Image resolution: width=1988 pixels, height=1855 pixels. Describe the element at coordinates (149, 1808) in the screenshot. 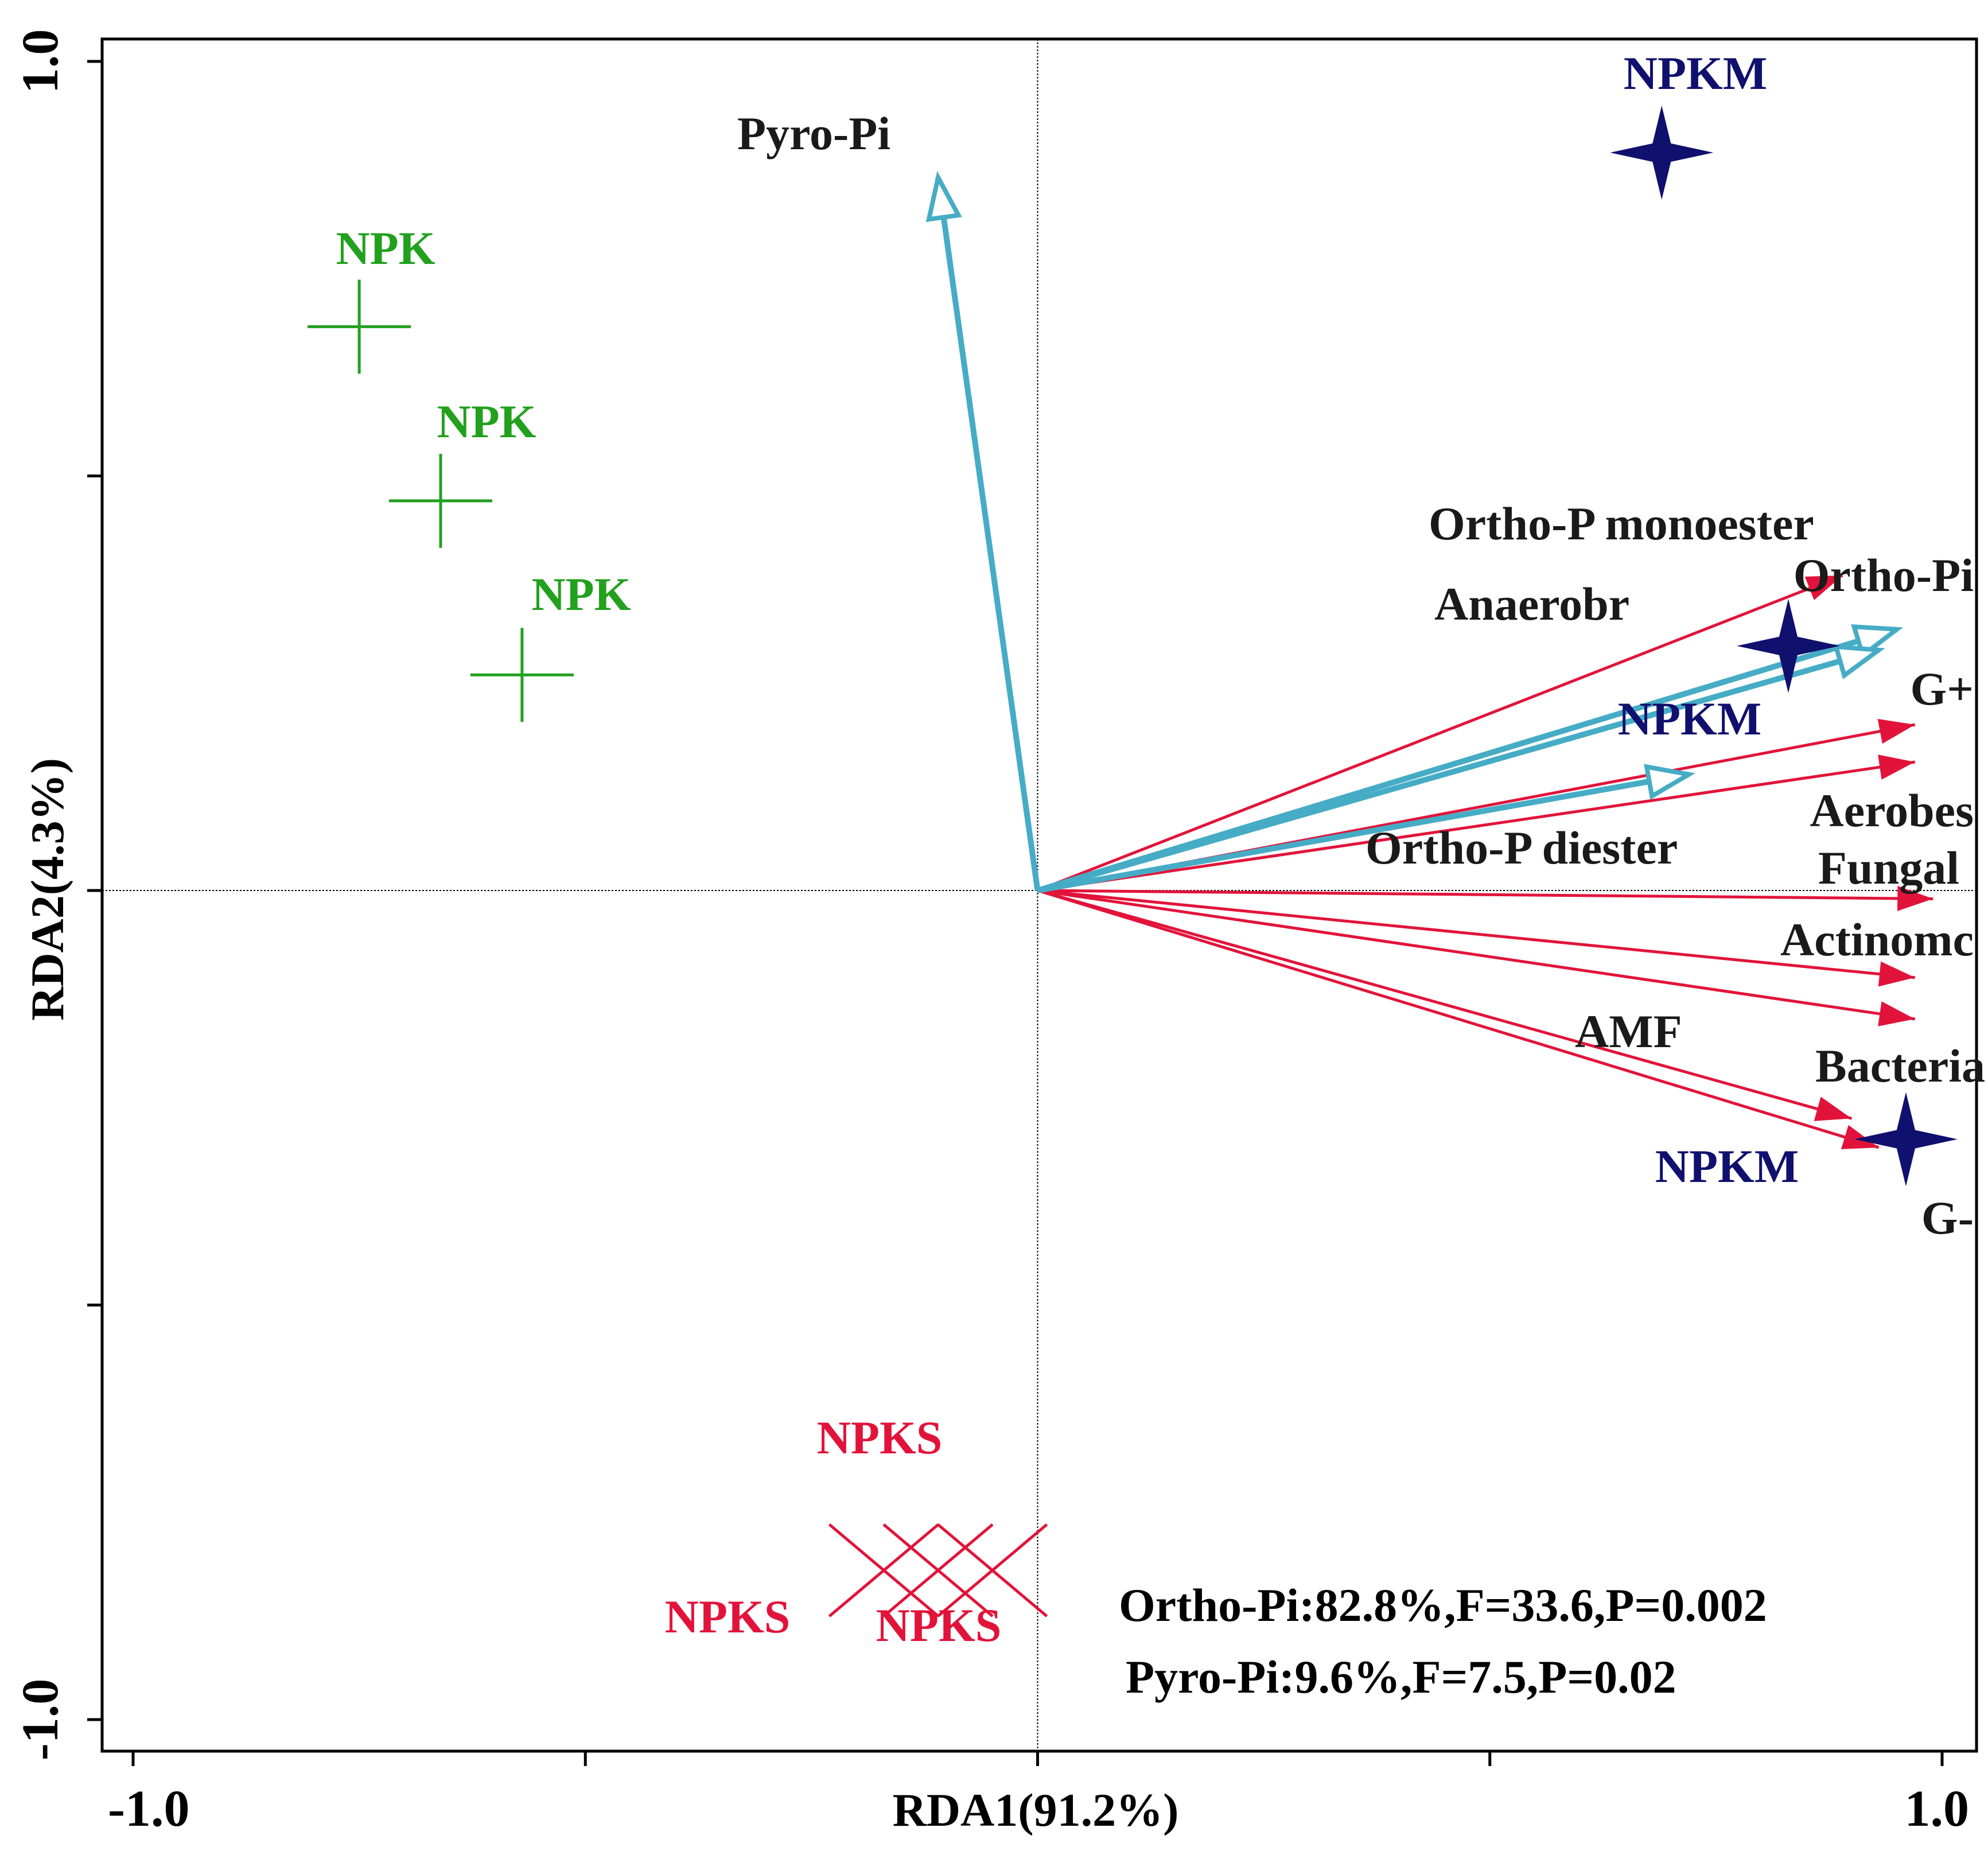

I see `x-tick-label: -1.0` at that location.